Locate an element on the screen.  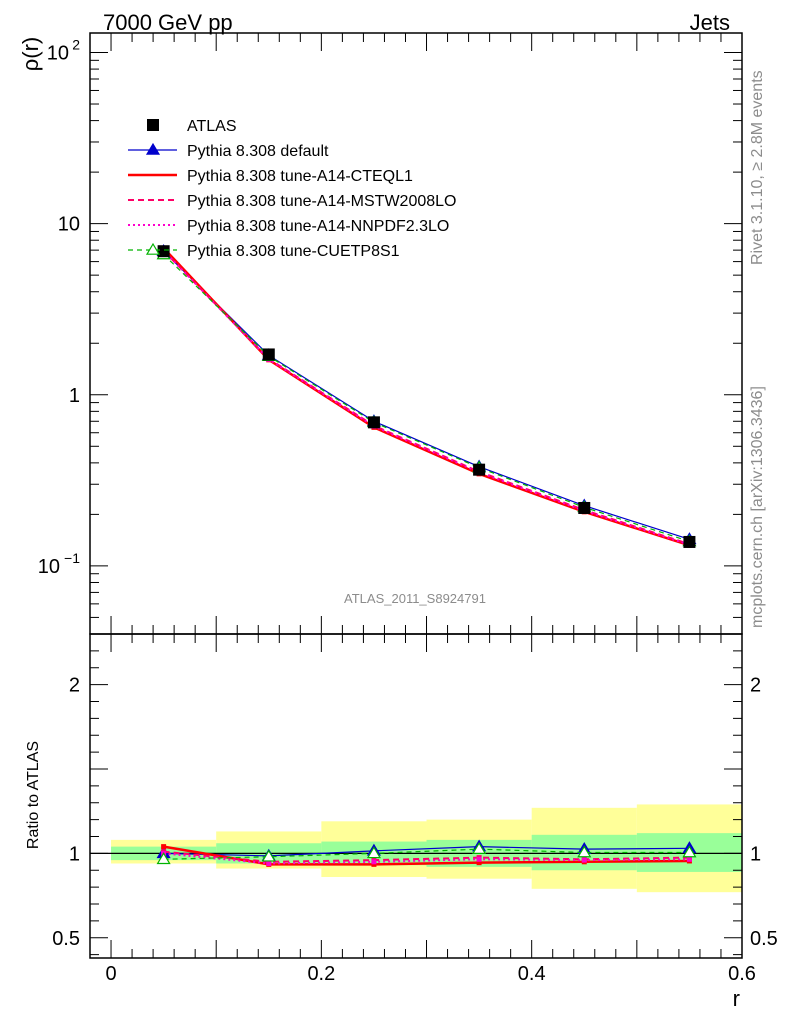
ratio-line-cuetp8s1 is located at coordinates (426, 854).